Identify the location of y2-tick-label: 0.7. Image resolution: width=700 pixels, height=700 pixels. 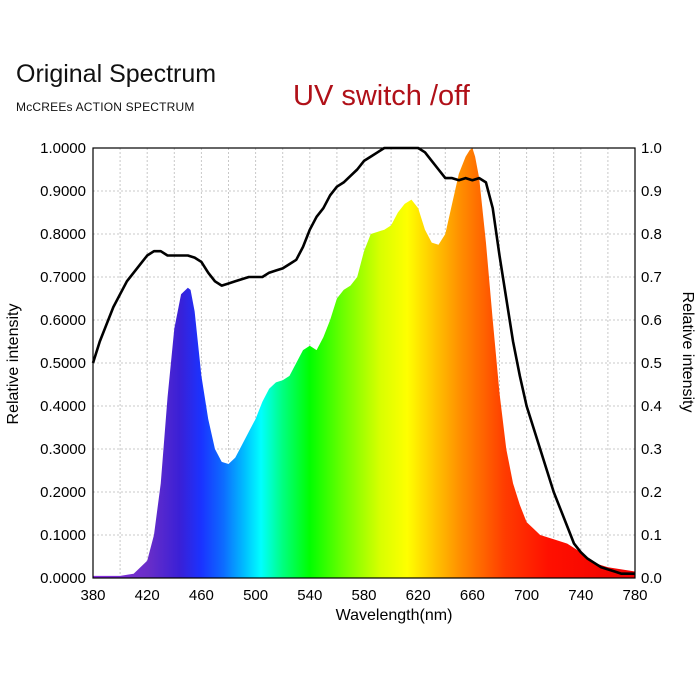
(651, 277).